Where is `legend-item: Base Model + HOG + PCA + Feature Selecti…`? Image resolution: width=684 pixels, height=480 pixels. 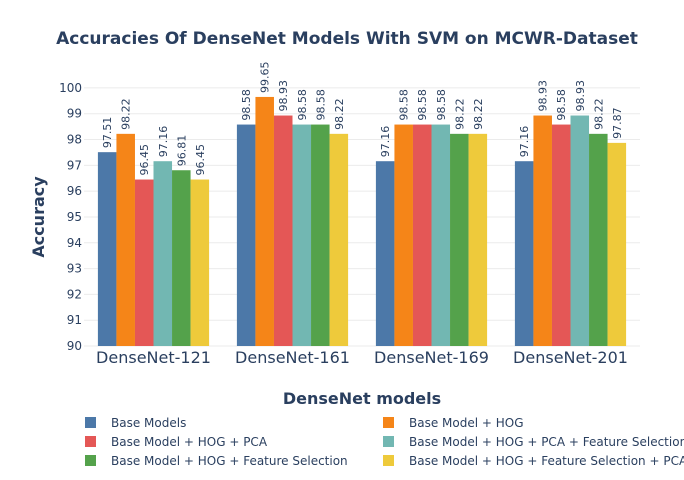 legend-item: Base Model + HOG + PCA + Feature Selecti… is located at coordinates (533, 442).